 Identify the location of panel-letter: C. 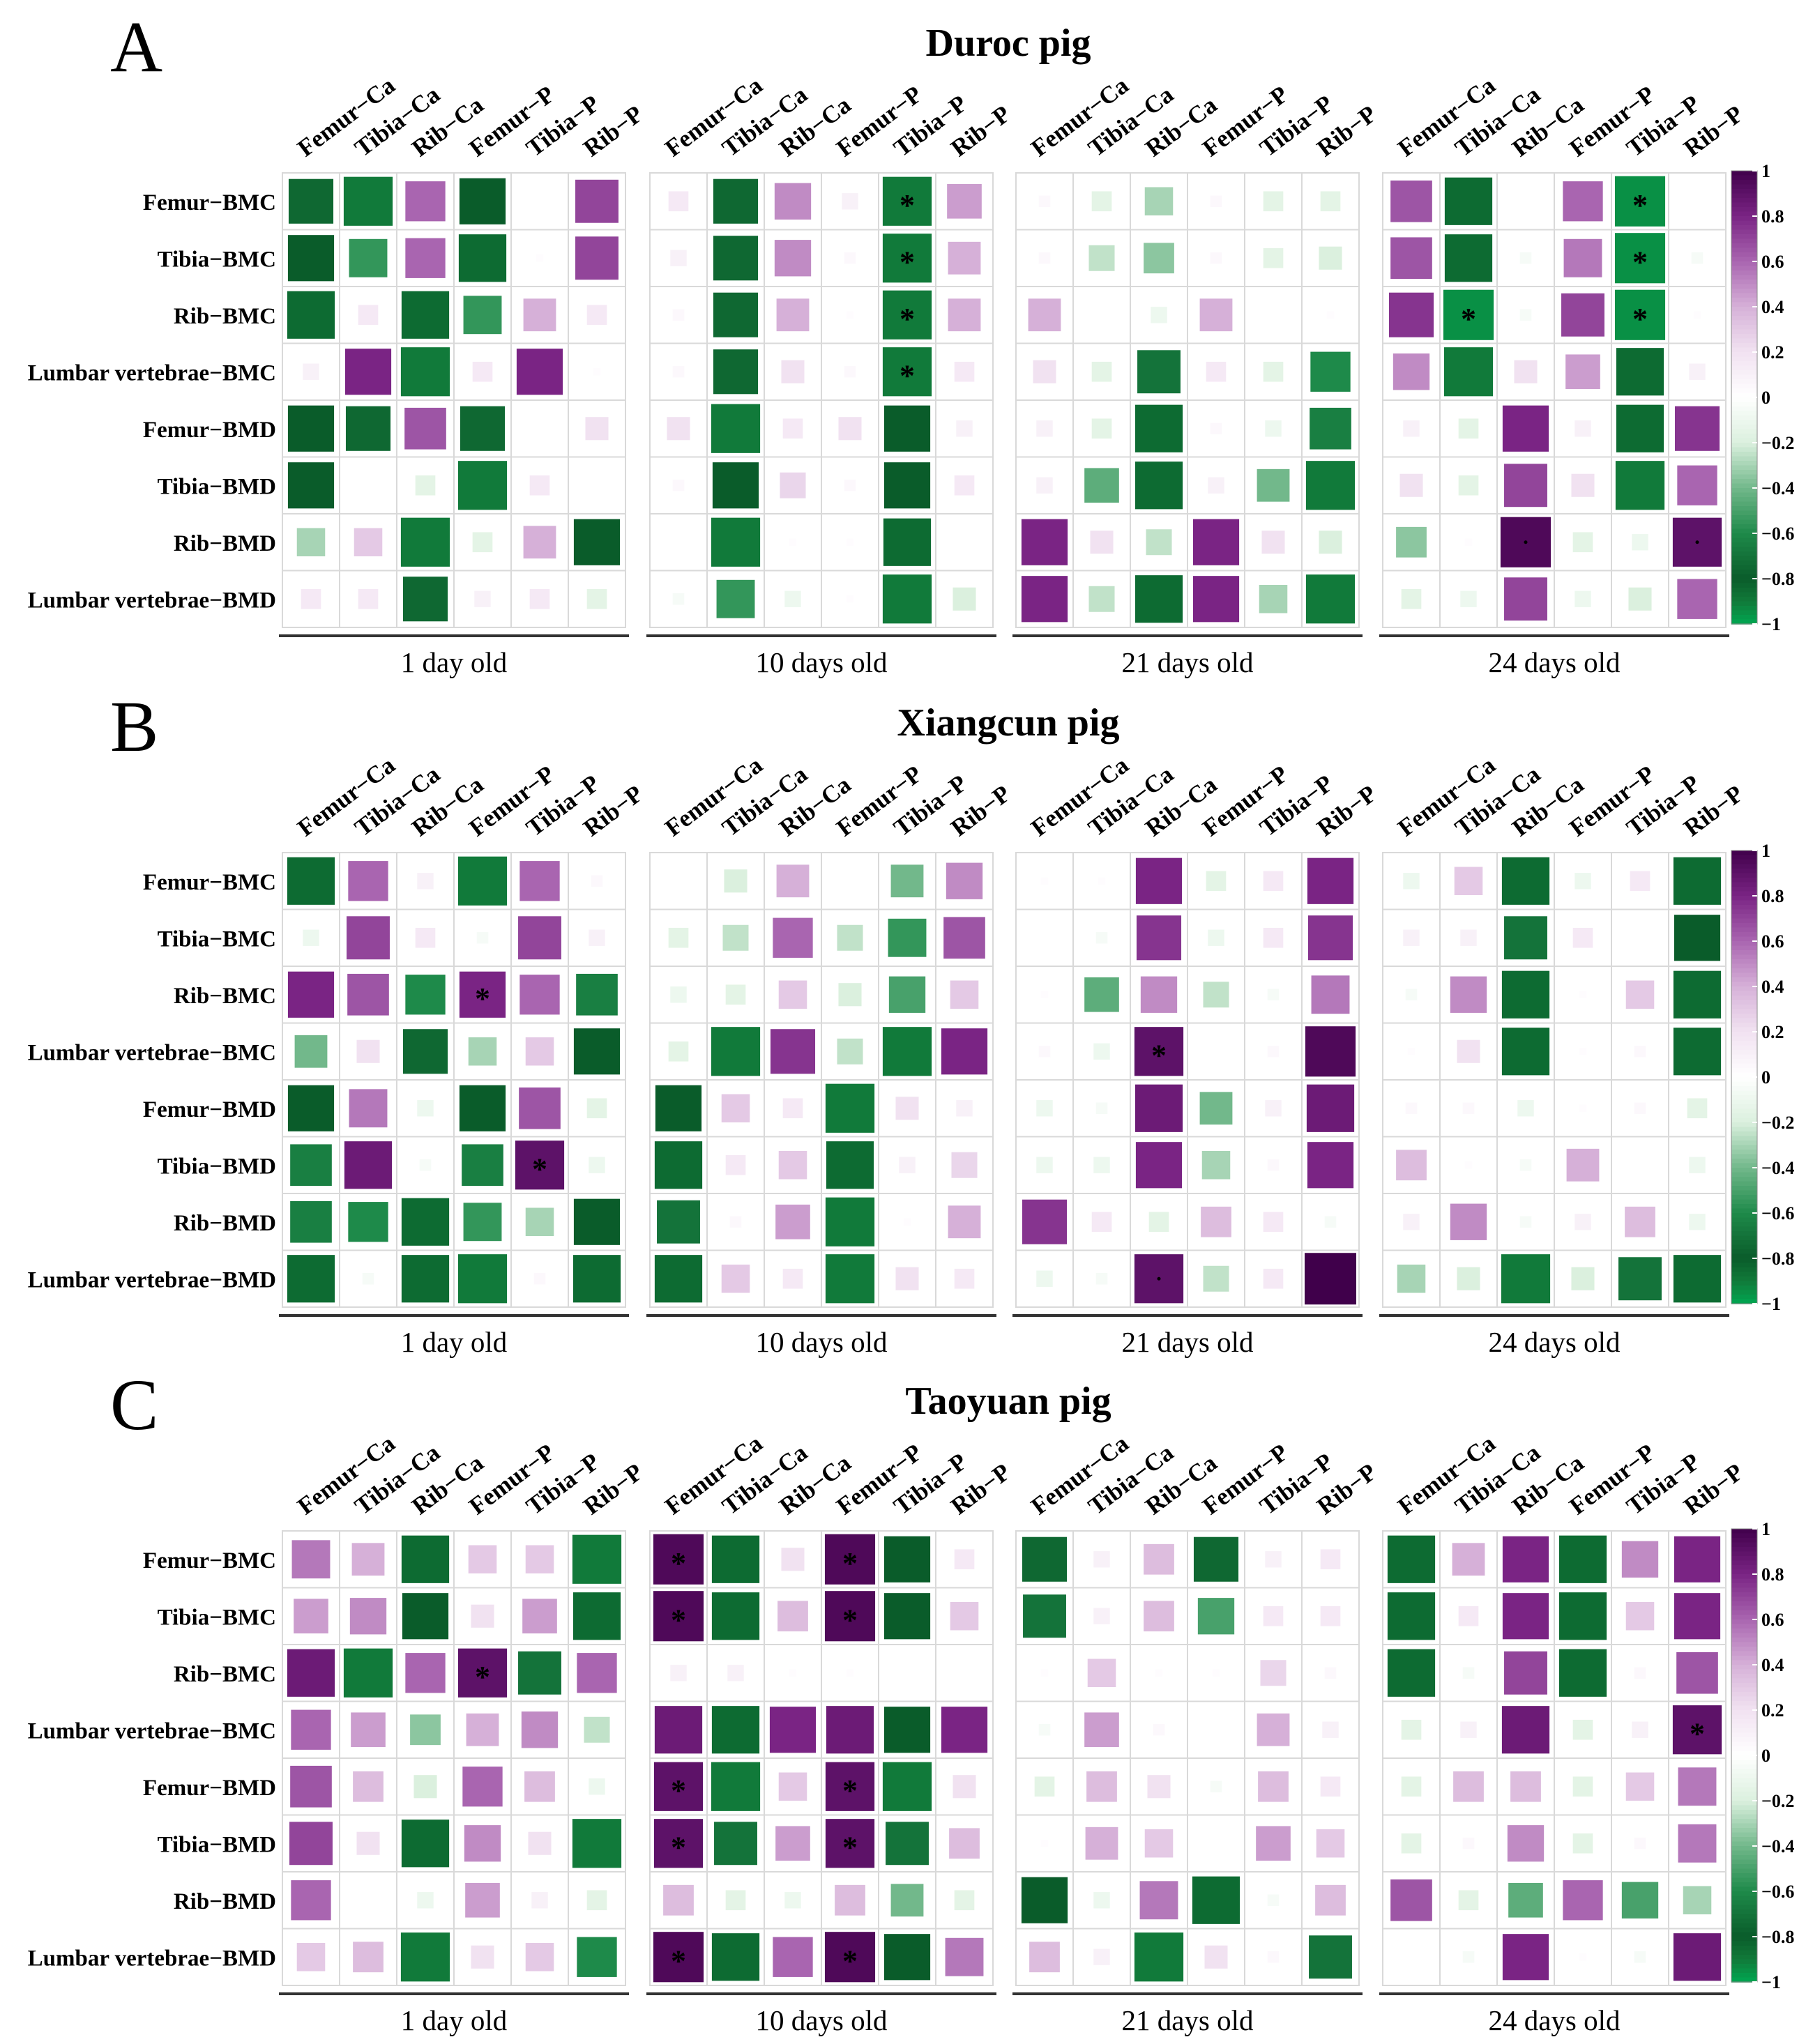
(134, 1405).